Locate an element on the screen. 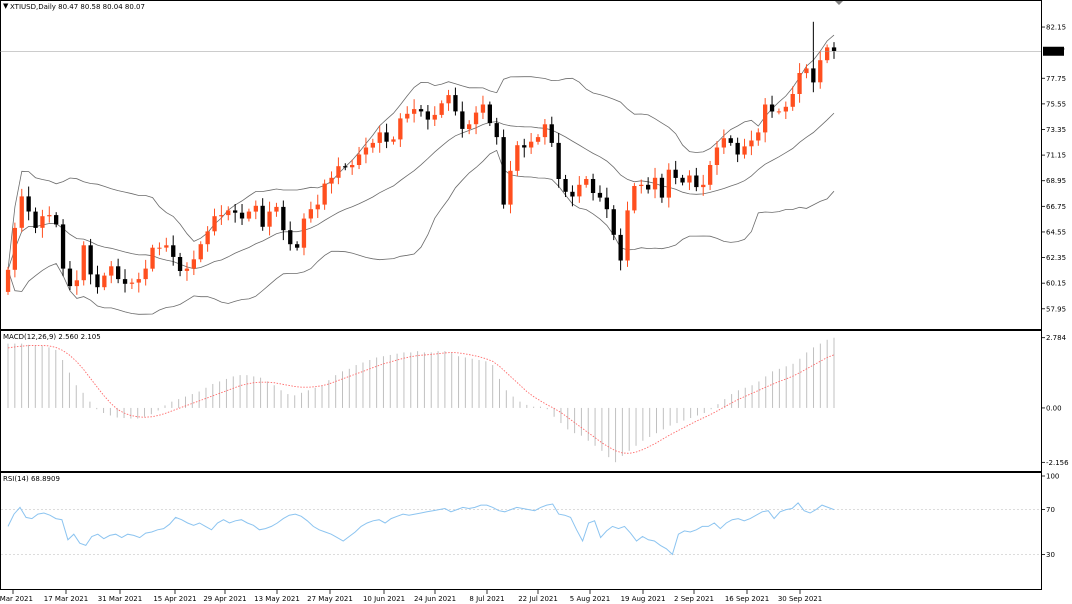 The height and width of the screenshot is (604, 1072). time-tick-label: 2 Sep 2021 is located at coordinates (694, 599).